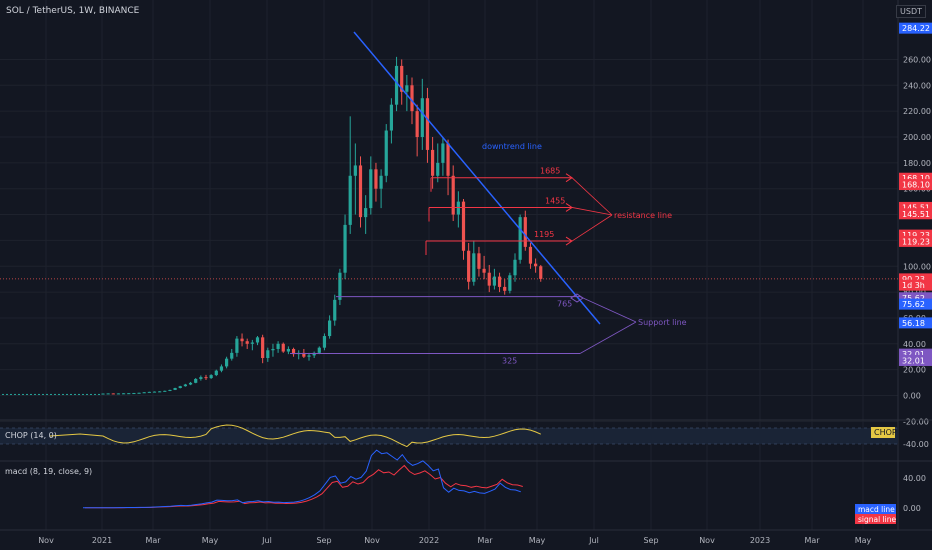 The image size is (932, 550). I want to click on price-tag-label: 75.62, so click(913, 304).